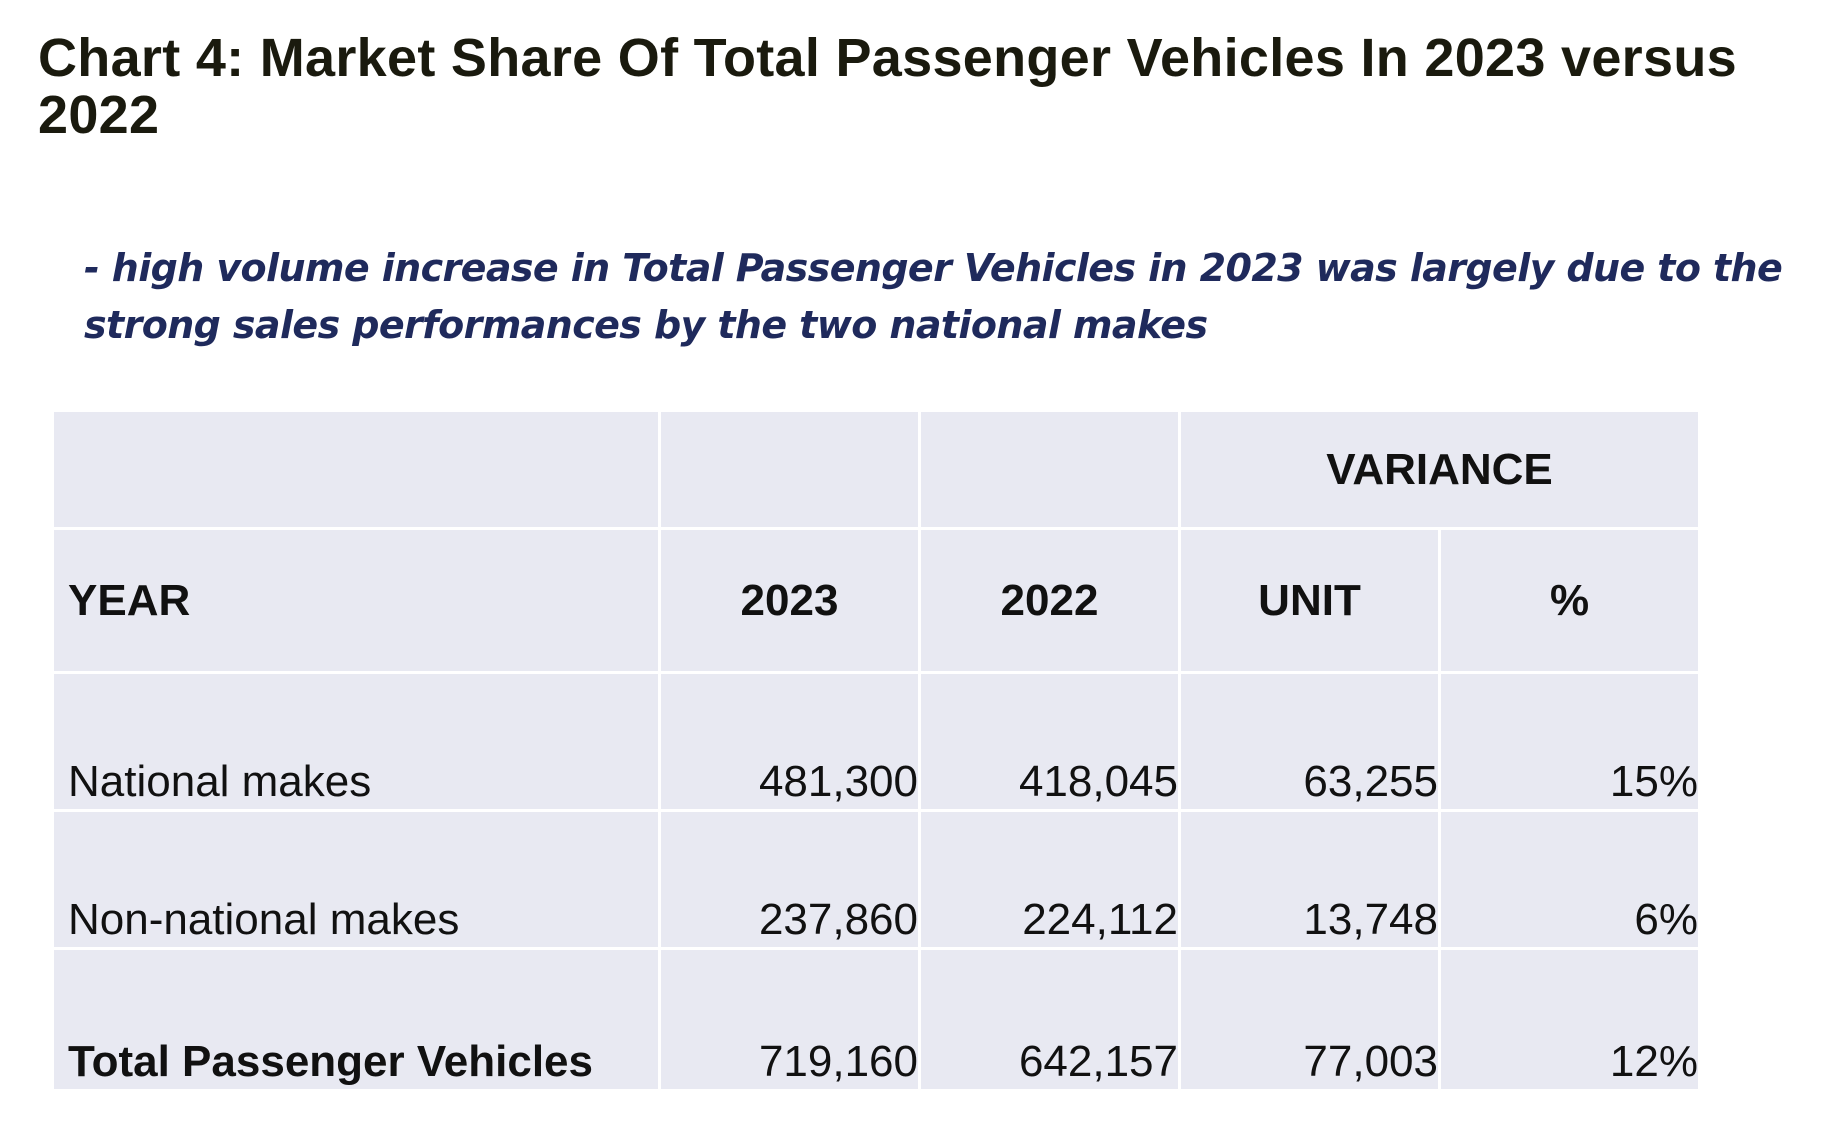 The height and width of the screenshot is (1132, 1822). What do you see at coordinates (1569, 879) in the screenshot?
I see `variance-percent: 6%` at bounding box center [1569, 879].